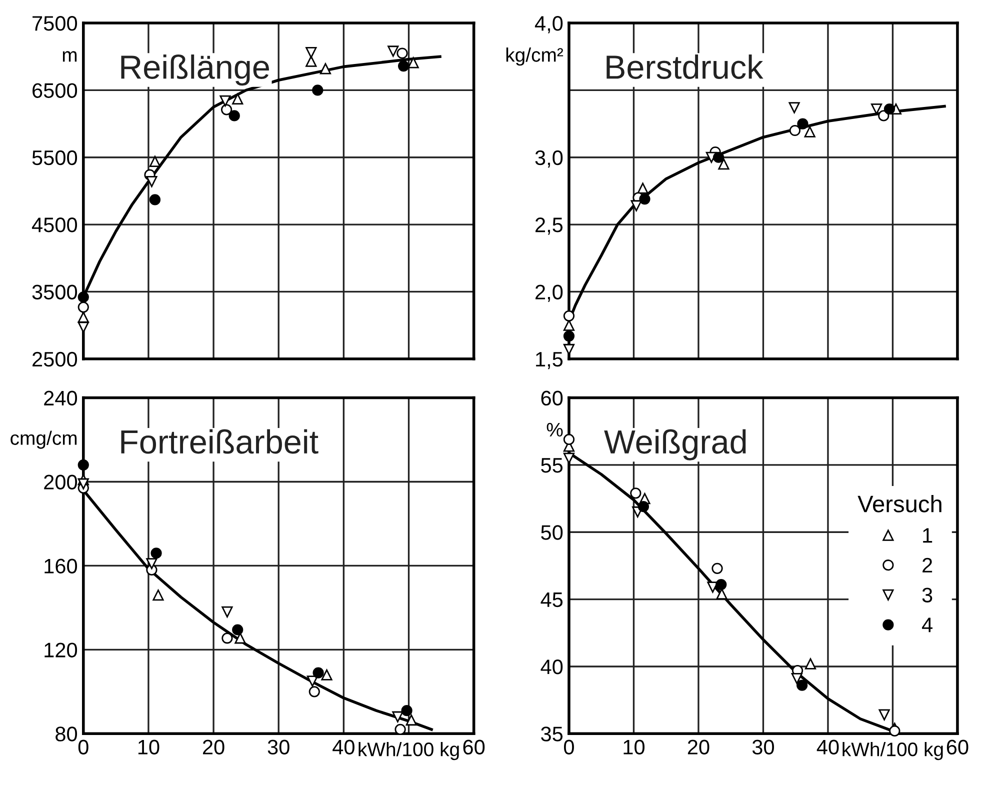 Image resolution: width=981 pixels, height=794 pixels. Describe the element at coordinates (55, 158) in the screenshot. I see `y-tick-label: 5500` at that location.